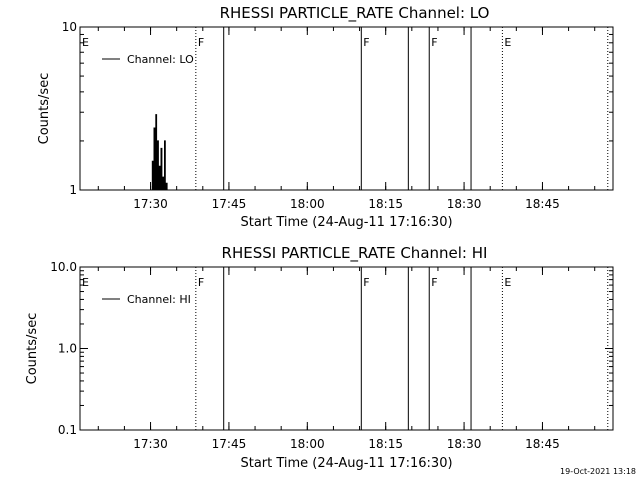 Image resolution: width=640 pixels, height=480 pixels. I want to click on series-line, so click(159, 152).